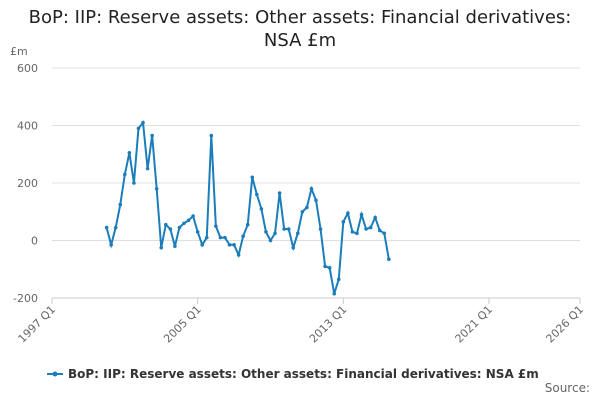  What do you see at coordinates (182, 324) in the screenshot?
I see `x-tick-label: 2005 Q1` at bounding box center [182, 324].